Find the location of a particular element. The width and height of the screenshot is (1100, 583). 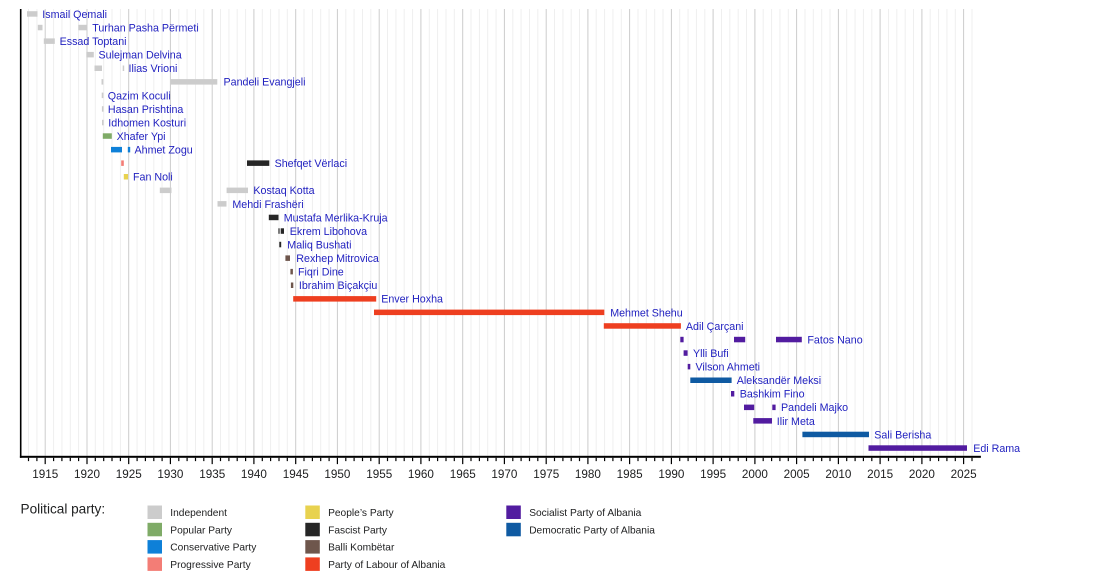

svg-text: Aleksandër Meksi is located at coordinates (779, 381).